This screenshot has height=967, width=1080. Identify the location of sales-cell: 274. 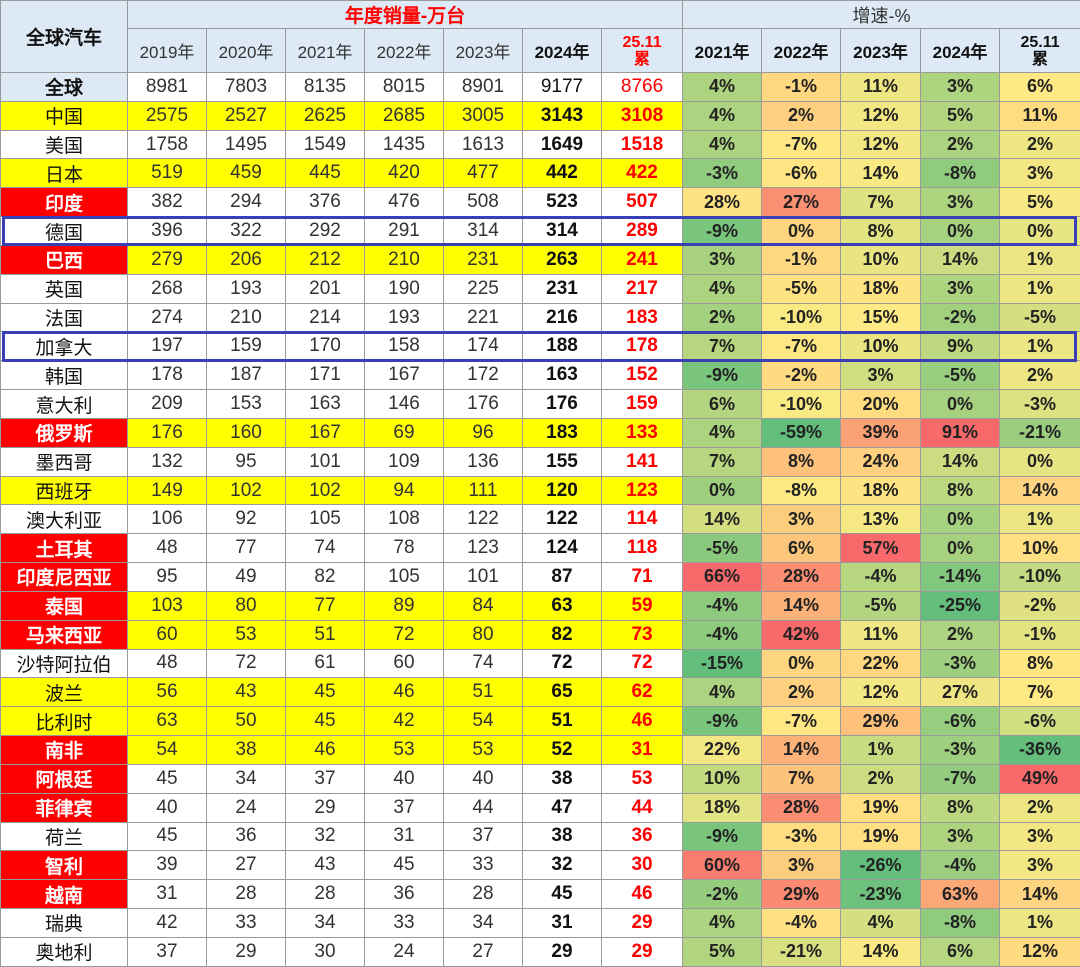
(167, 317).